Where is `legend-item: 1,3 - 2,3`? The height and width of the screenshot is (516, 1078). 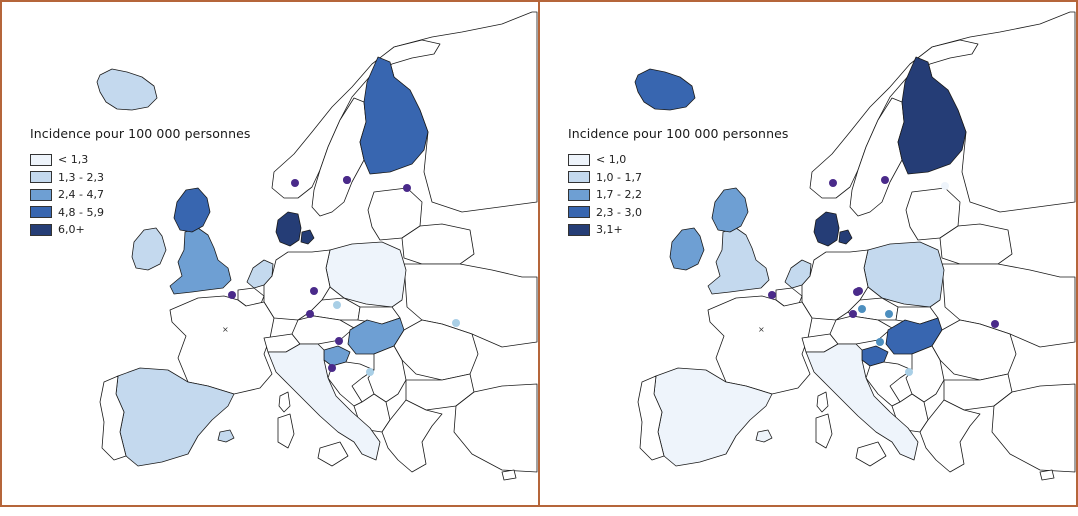 legend-item: 1,3 - 2,3 is located at coordinates (140, 178).